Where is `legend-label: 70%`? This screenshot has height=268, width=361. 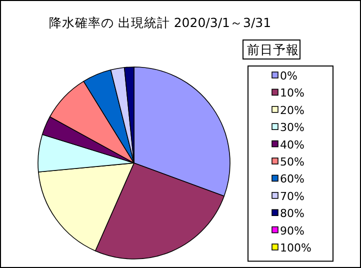
legend-label: 70% is located at coordinates (292, 196).